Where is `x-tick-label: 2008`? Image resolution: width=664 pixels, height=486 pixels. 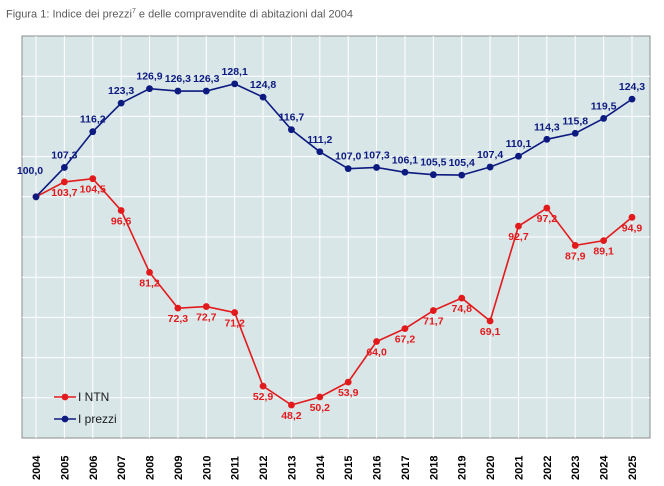
x-tick-label: 2008 is located at coordinates (151, 468).